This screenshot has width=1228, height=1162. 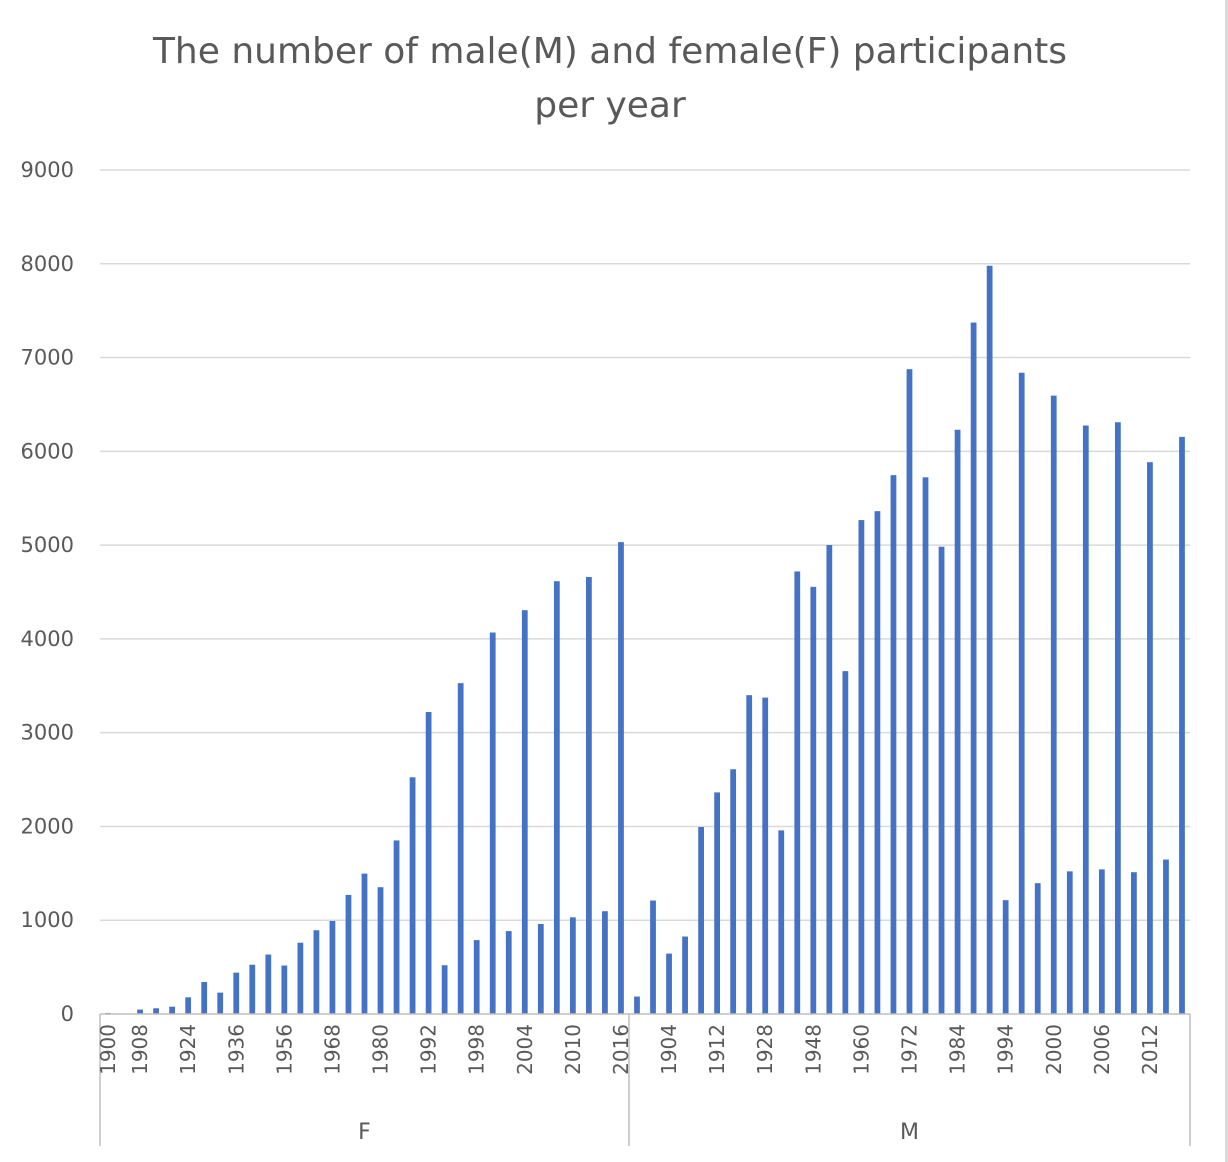 I want to click on bar-F-1920, so click(x=172, y=1010).